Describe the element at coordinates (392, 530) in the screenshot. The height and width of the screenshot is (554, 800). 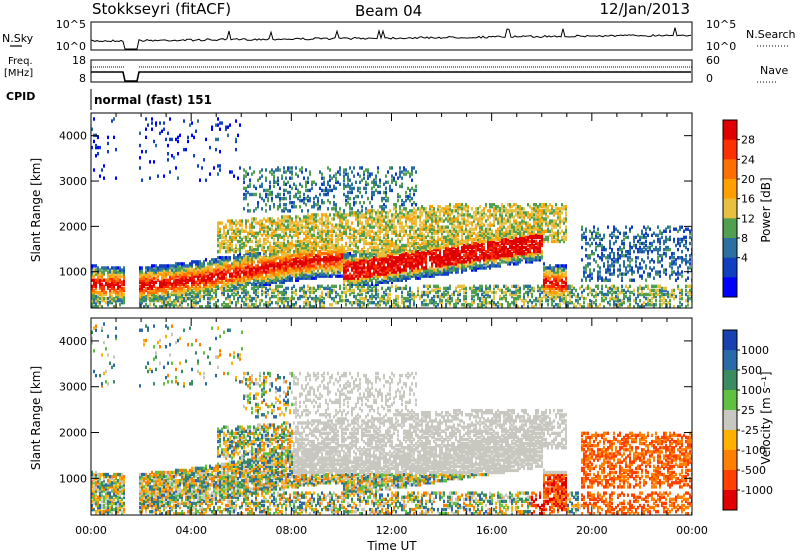
I see `x-tick-label: 12:00` at that location.